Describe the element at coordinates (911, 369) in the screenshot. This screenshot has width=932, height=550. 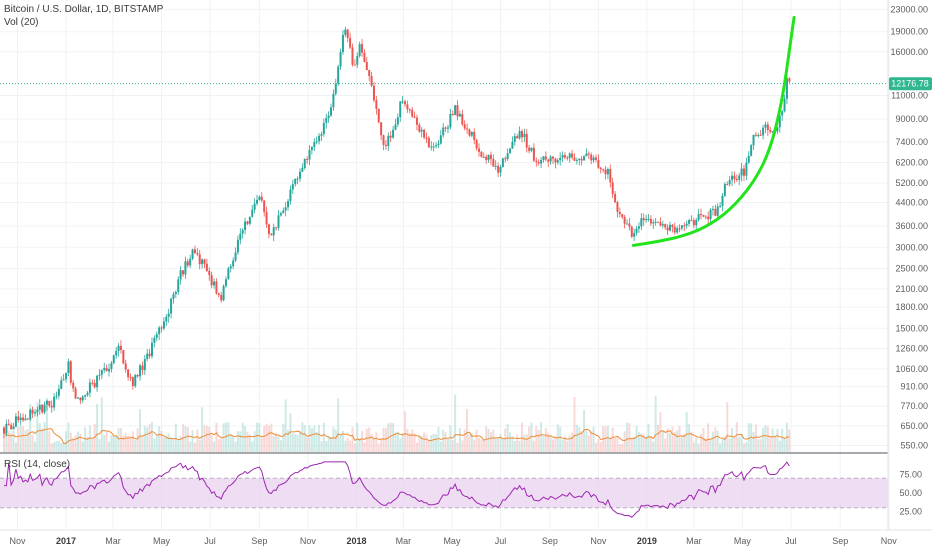
I see `price-tick-label: 1060.00` at that location.